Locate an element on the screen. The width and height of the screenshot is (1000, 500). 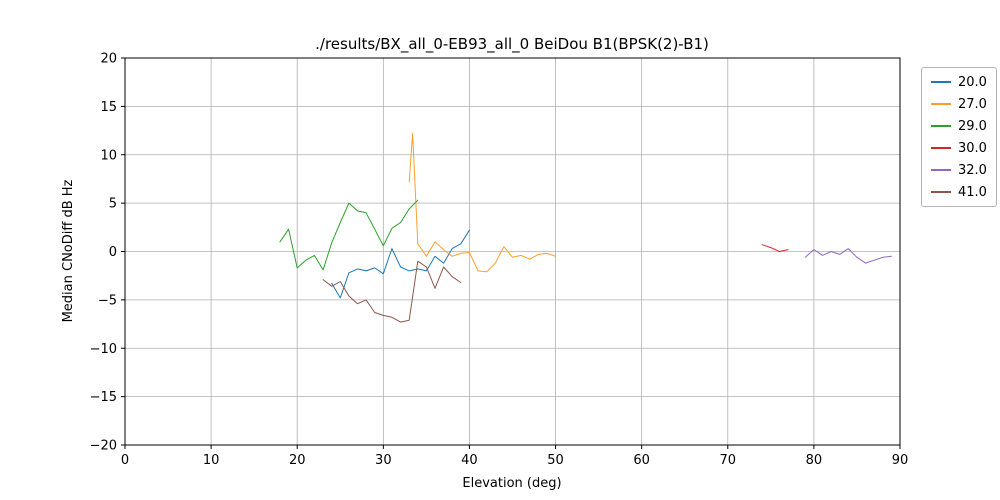
legend-item: 41.0 is located at coordinates (959, 192).